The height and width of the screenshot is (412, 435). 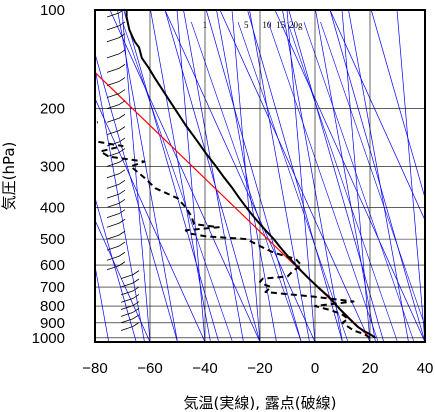 I want to click on y-tick-label: 100, so click(x=52, y=10).